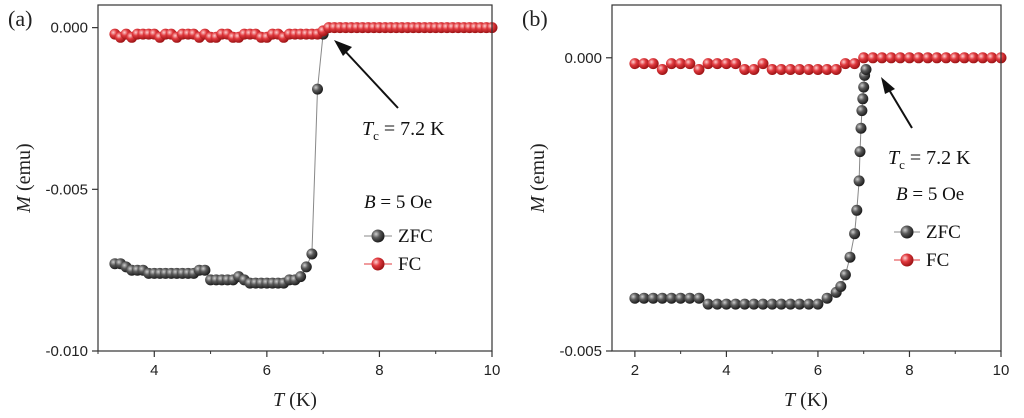  Describe the element at coordinates (66, 351) in the screenshot. I see `panel-a-y-tick-label: -0.010` at that location.